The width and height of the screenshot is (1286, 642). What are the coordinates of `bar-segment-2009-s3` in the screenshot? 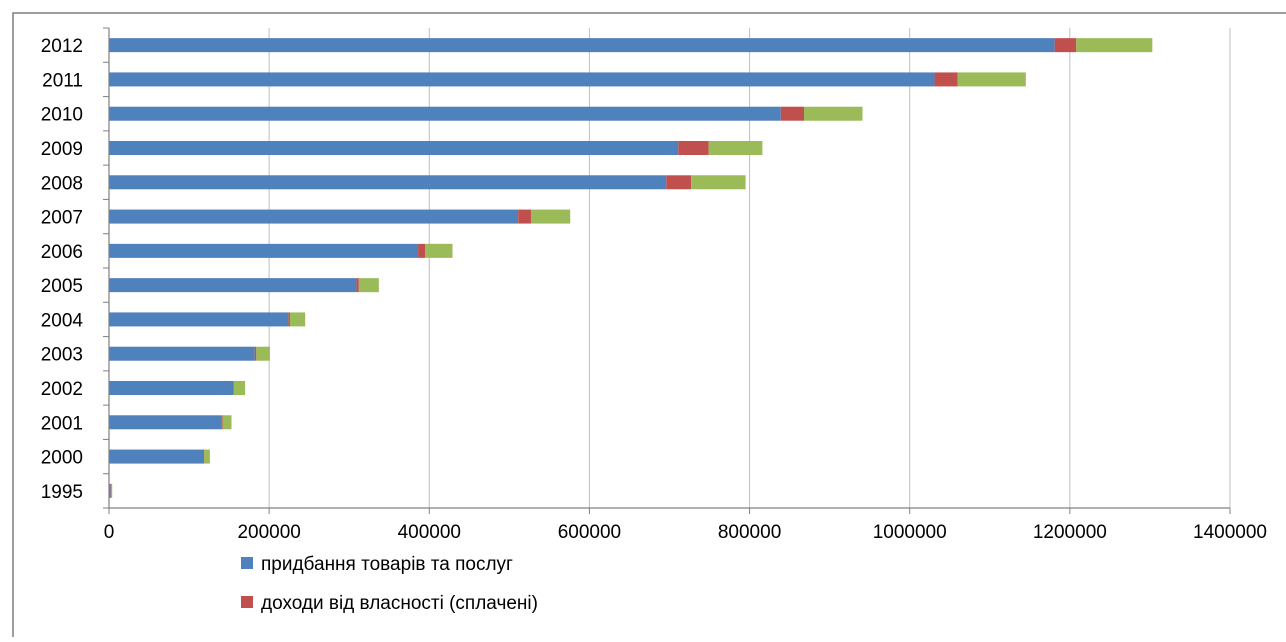 It's located at (736, 148).